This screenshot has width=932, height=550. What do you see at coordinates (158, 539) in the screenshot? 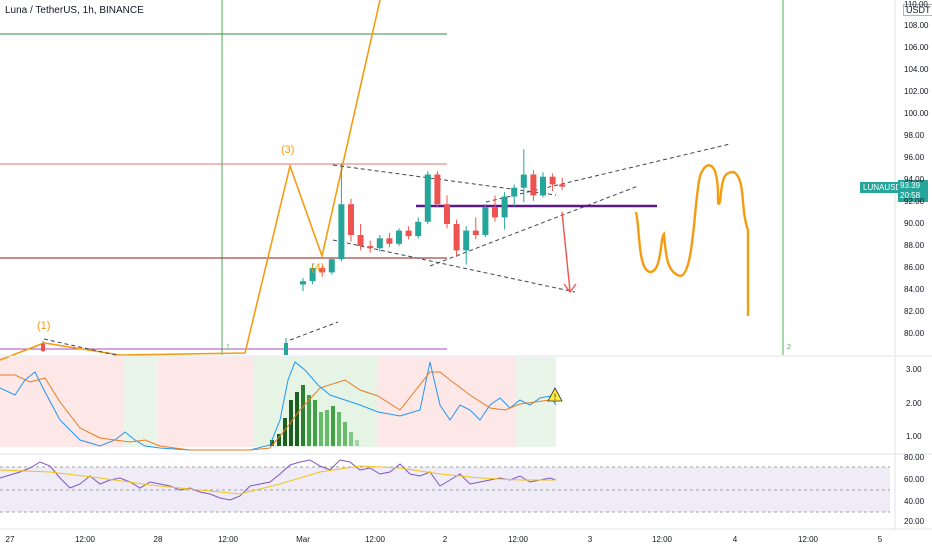
I see `time-tick: 28` at bounding box center [158, 539].